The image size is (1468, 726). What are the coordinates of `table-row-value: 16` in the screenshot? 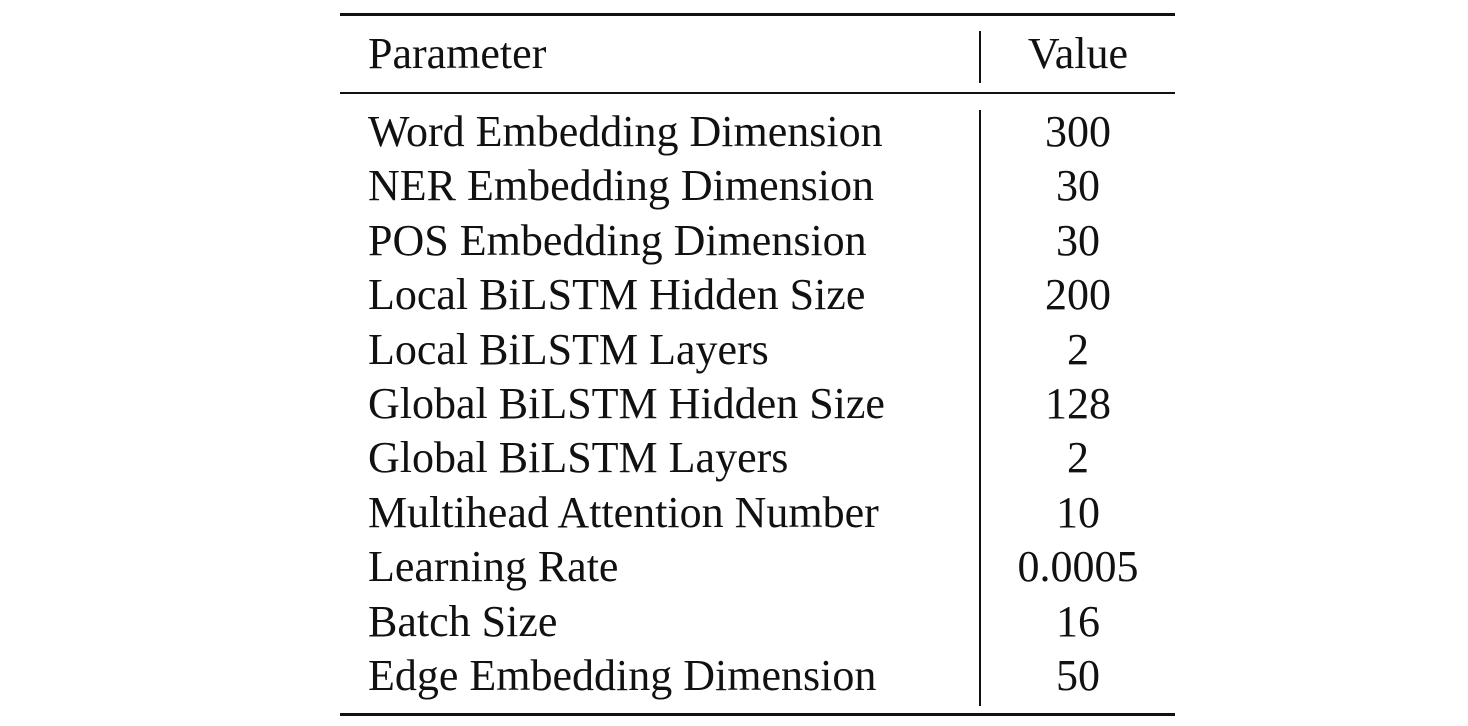 It's located at (1078, 621).